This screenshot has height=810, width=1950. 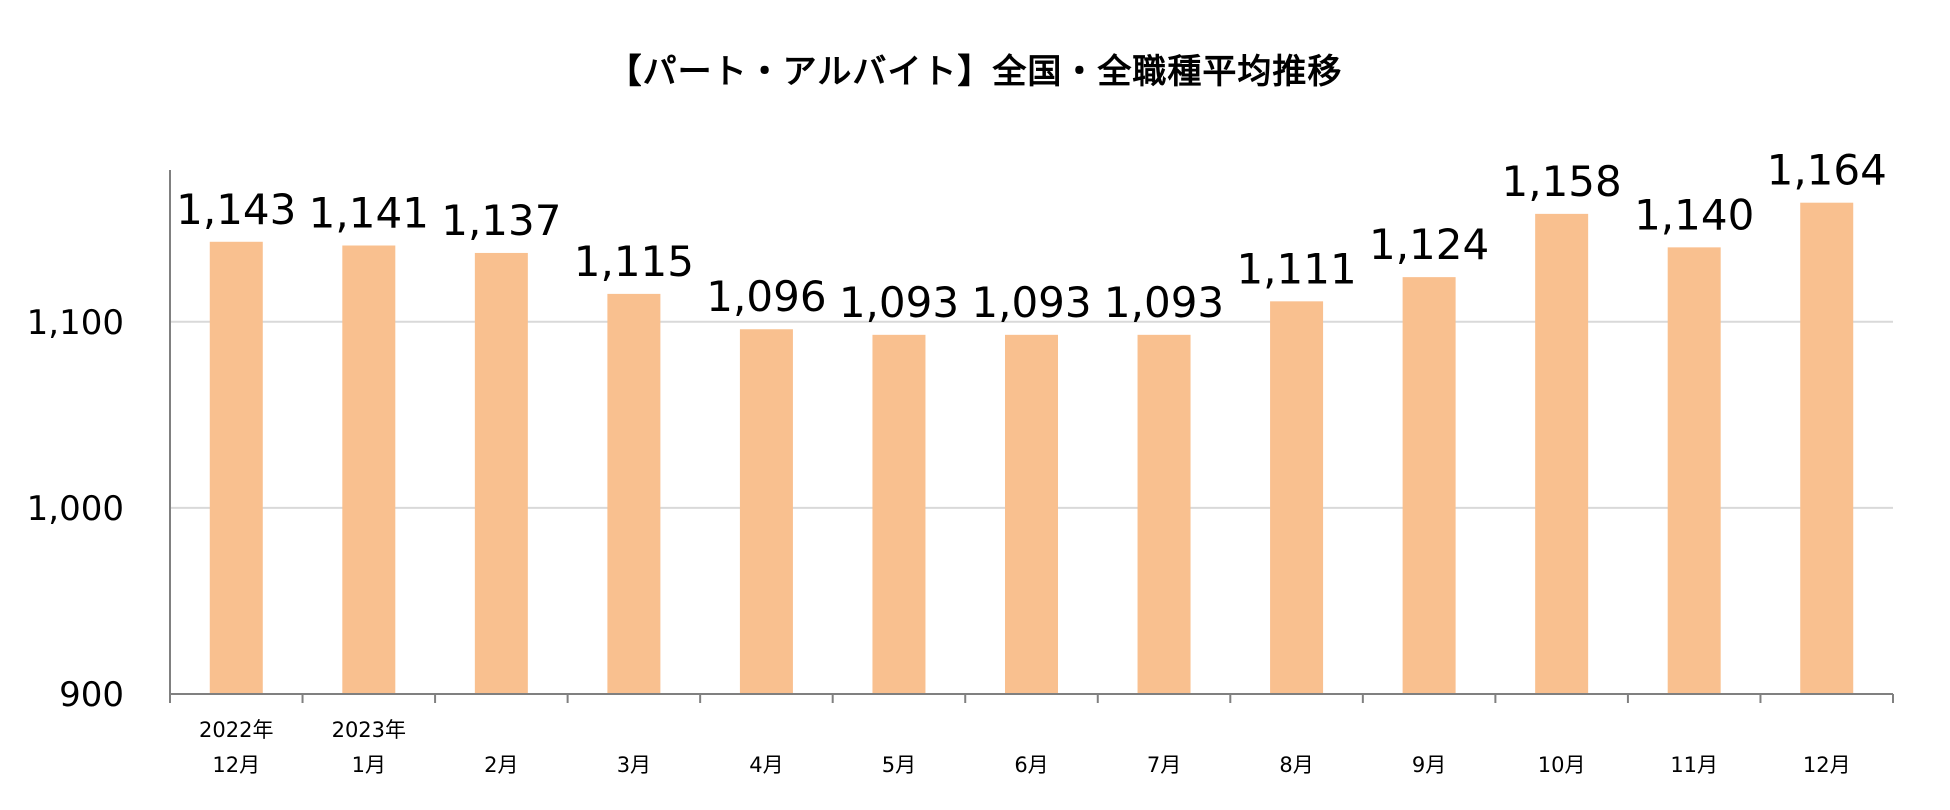 What do you see at coordinates (1694, 765) in the screenshot?
I see `x-tick-label-month: 11月` at bounding box center [1694, 765].